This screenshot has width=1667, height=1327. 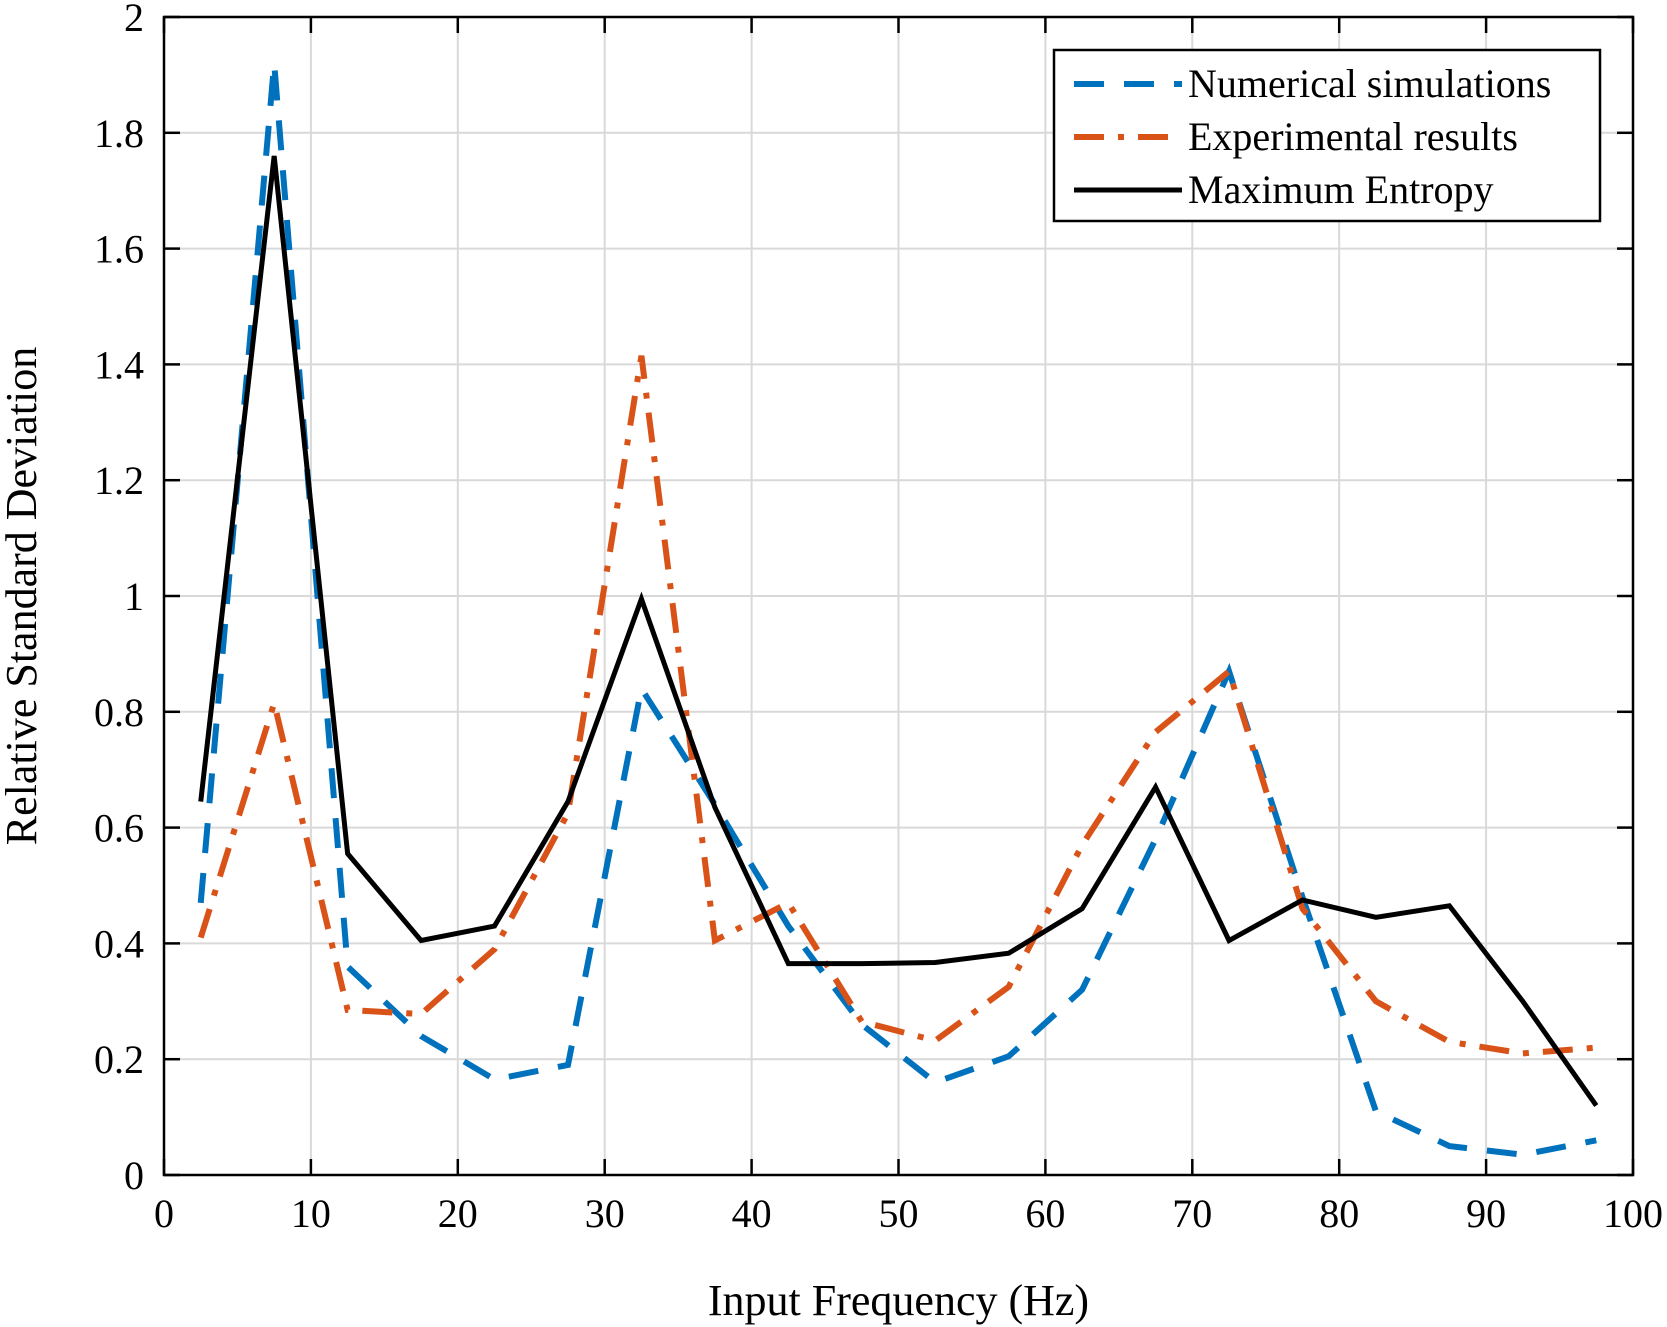 What do you see at coordinates (119, 480) in the screenshot?
I see `y-tick-label: 1.2` at bounding box center [119, 480].